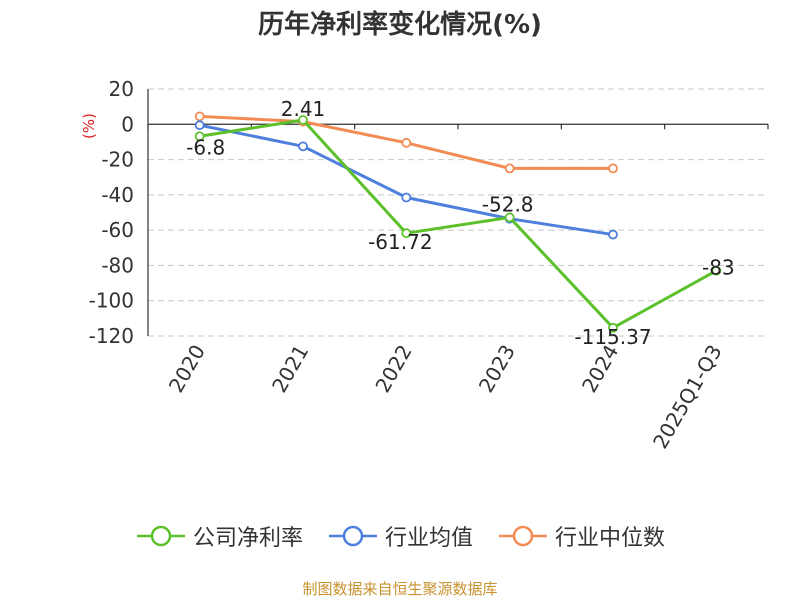 This screenshot has height=600, width=800. I want to click on y-tick-label: 20, so click(121, 89).